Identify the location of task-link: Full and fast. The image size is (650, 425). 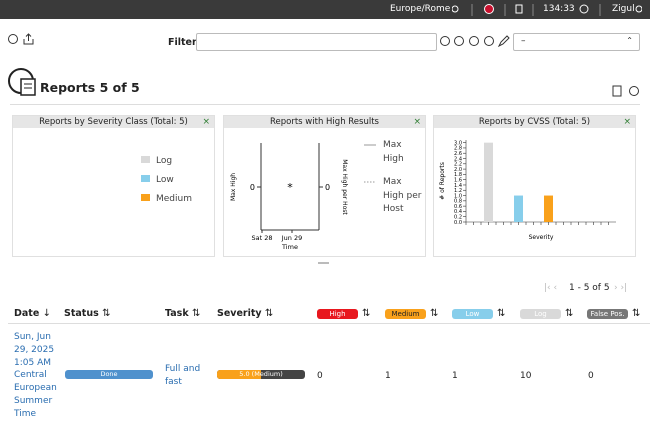
(183, 375).